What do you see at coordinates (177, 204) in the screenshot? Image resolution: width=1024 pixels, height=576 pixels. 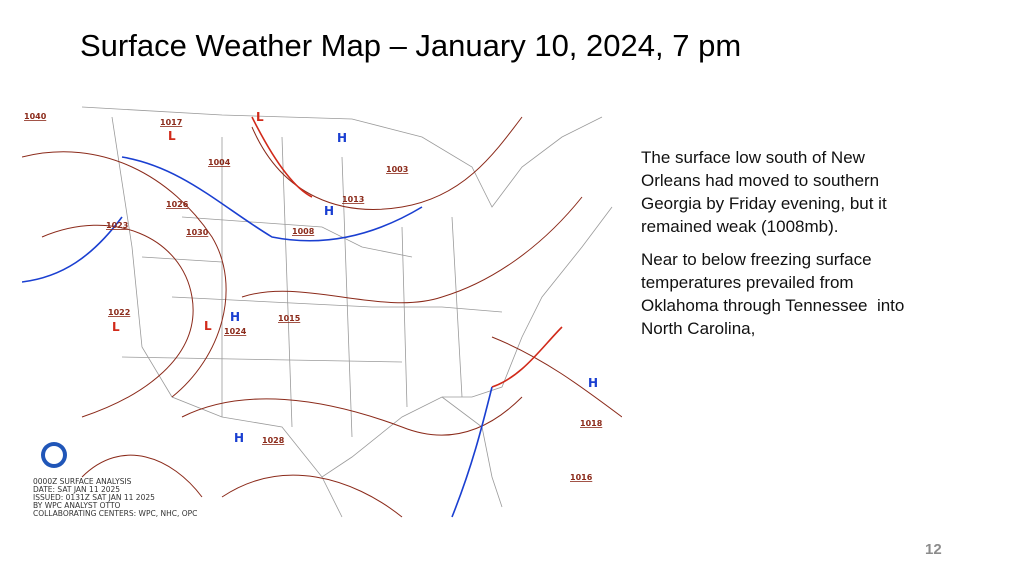 I see `isobar-label: 1026` at bounding box center [177, 204].